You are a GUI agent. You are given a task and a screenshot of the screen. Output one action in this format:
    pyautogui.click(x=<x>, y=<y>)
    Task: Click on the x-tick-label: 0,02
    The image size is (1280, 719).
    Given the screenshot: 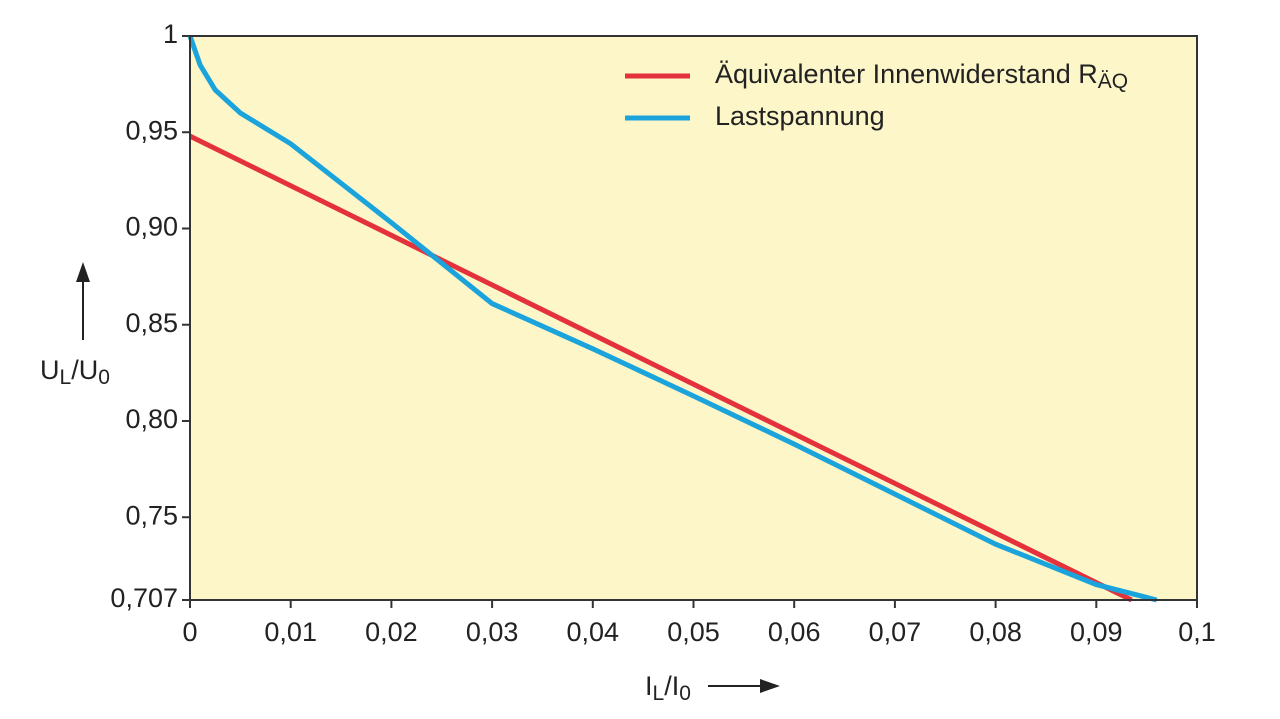 What is the action you would take?
    pyautogui.click(x=391, y=632)
    